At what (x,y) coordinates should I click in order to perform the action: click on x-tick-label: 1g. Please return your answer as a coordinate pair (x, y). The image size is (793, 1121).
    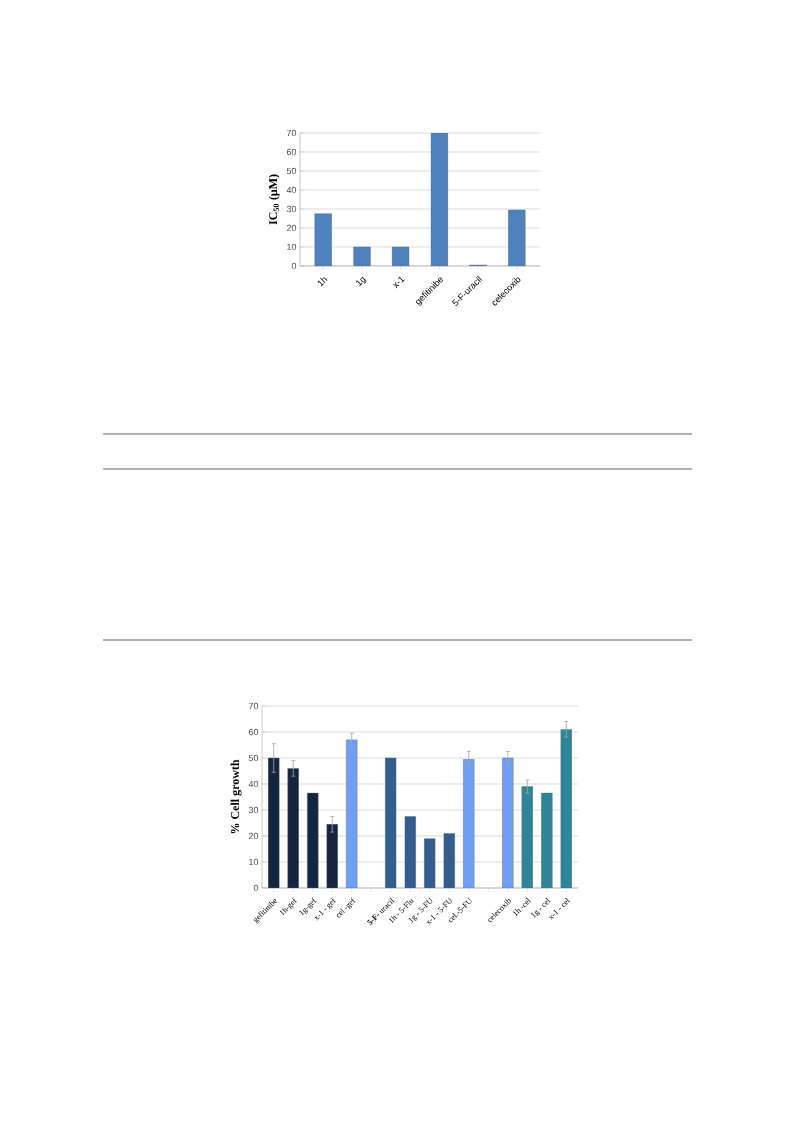
    Looking at the image, I should click on (361, 281).